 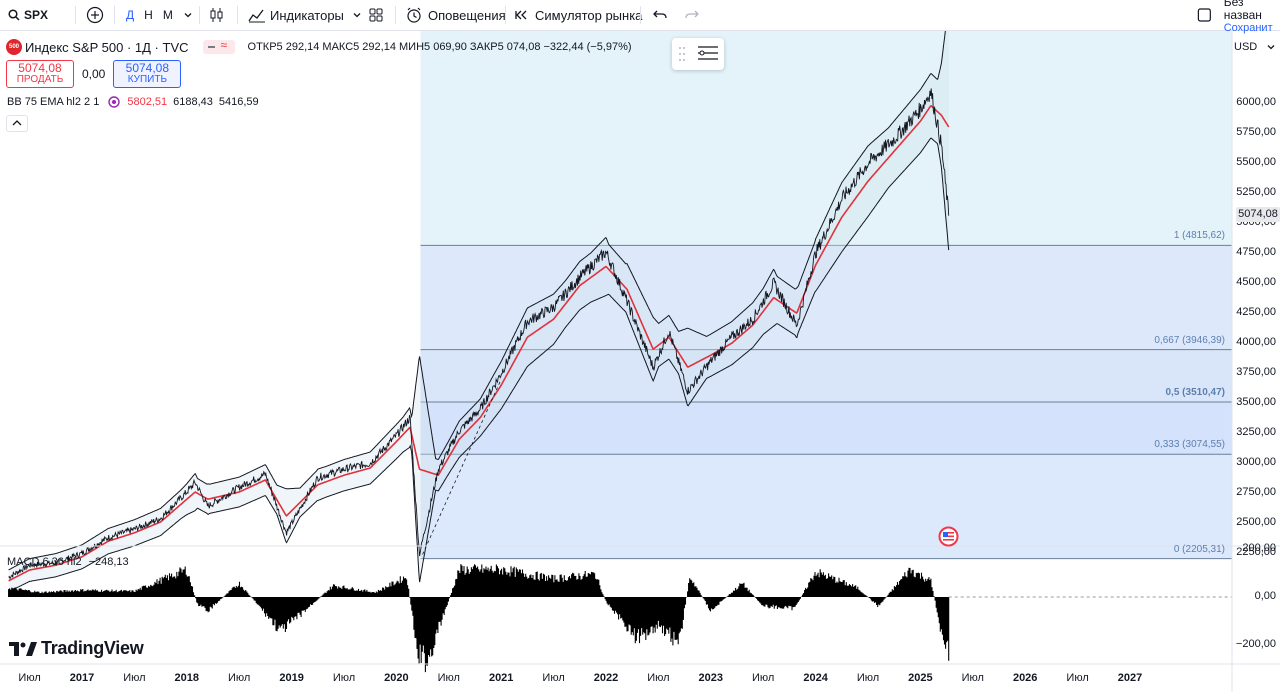 I want to click on sell-button: 5074,08 ПРОДАТЬ, so click(x=40, y=74).